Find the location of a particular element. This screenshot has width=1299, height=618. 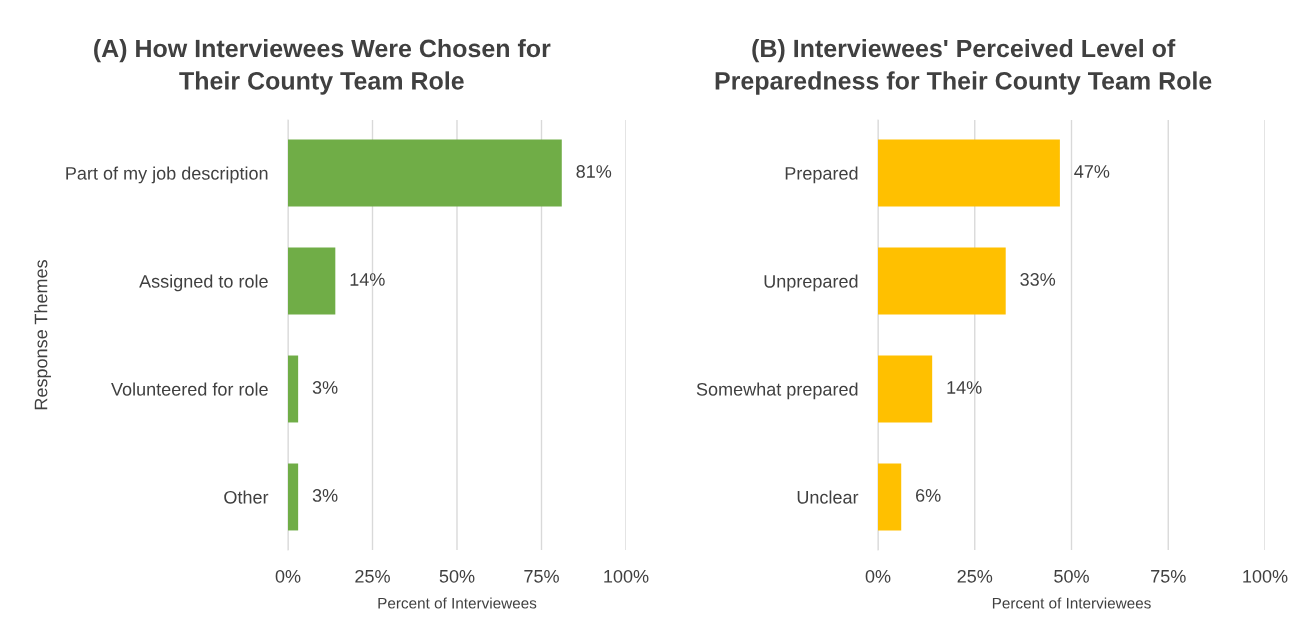

y-tick-label: Volunteered for role is located at coordinates (189, 389).